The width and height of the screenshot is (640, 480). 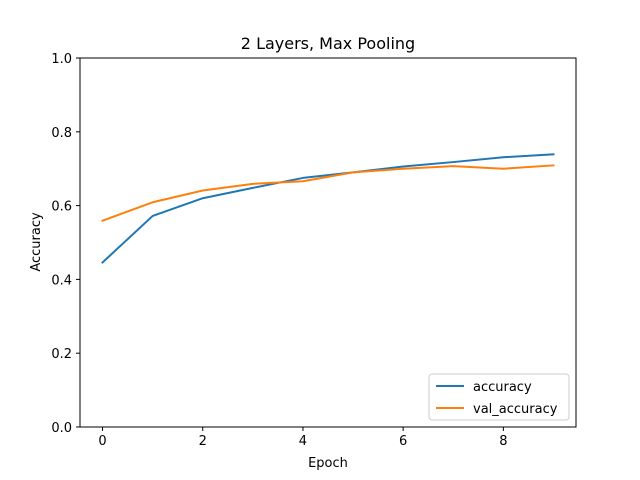 What do you see at coordinates (328, 463) in the screenshot?
I see `x-axis-label: Epoch` at bounding box center [328, 463].